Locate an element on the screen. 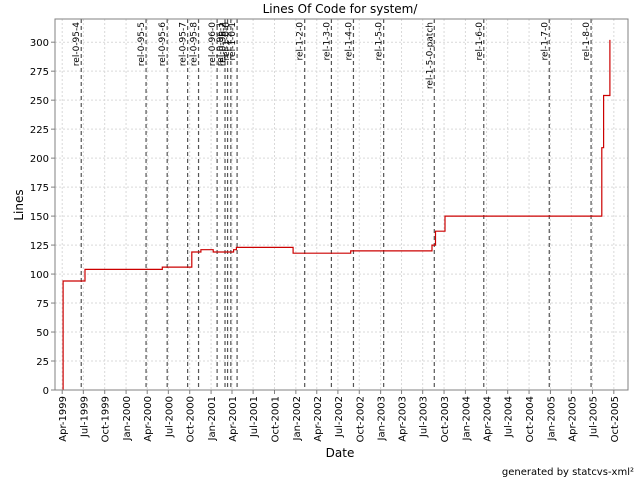 The height and width of the screenshot is (484, 640). y-tick-label: 275 is located at coordinates (39, 72).